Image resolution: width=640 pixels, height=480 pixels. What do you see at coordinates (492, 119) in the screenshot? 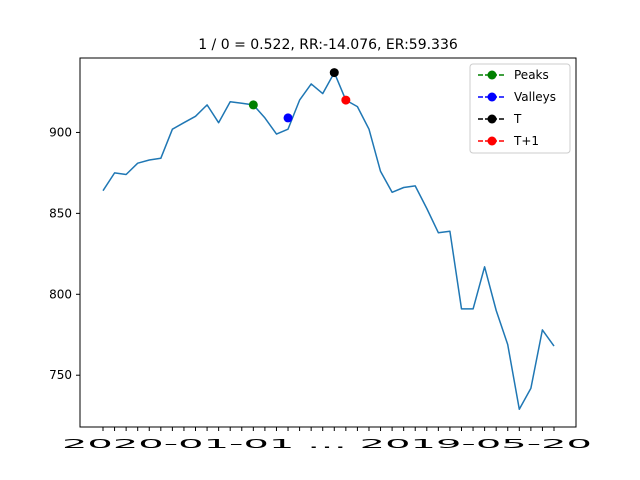
I see `legend-marker-t` at bounding box center [492, 119].